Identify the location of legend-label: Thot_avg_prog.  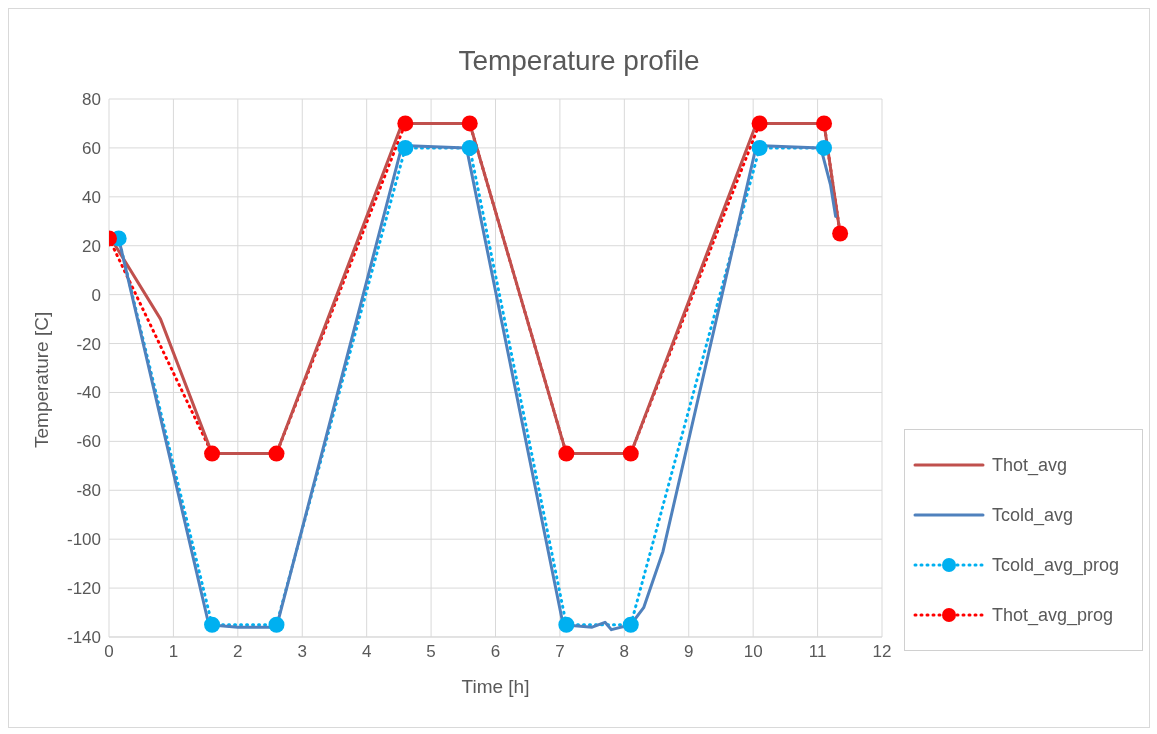
(1053, 615).